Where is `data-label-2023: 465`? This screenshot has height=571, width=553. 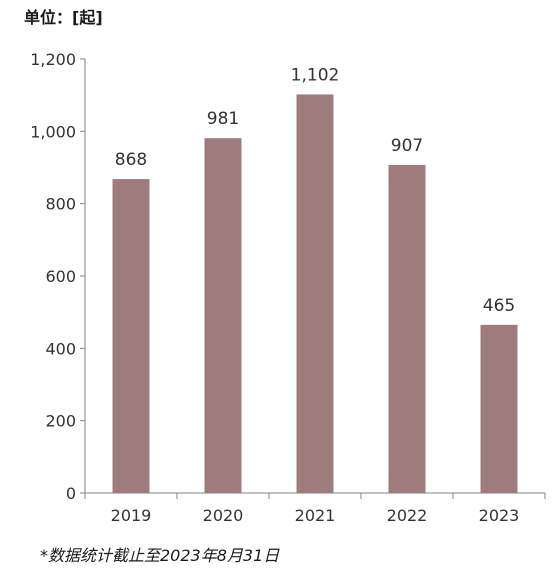
data-label-2023: 465 is located at coordinates (499, 306).